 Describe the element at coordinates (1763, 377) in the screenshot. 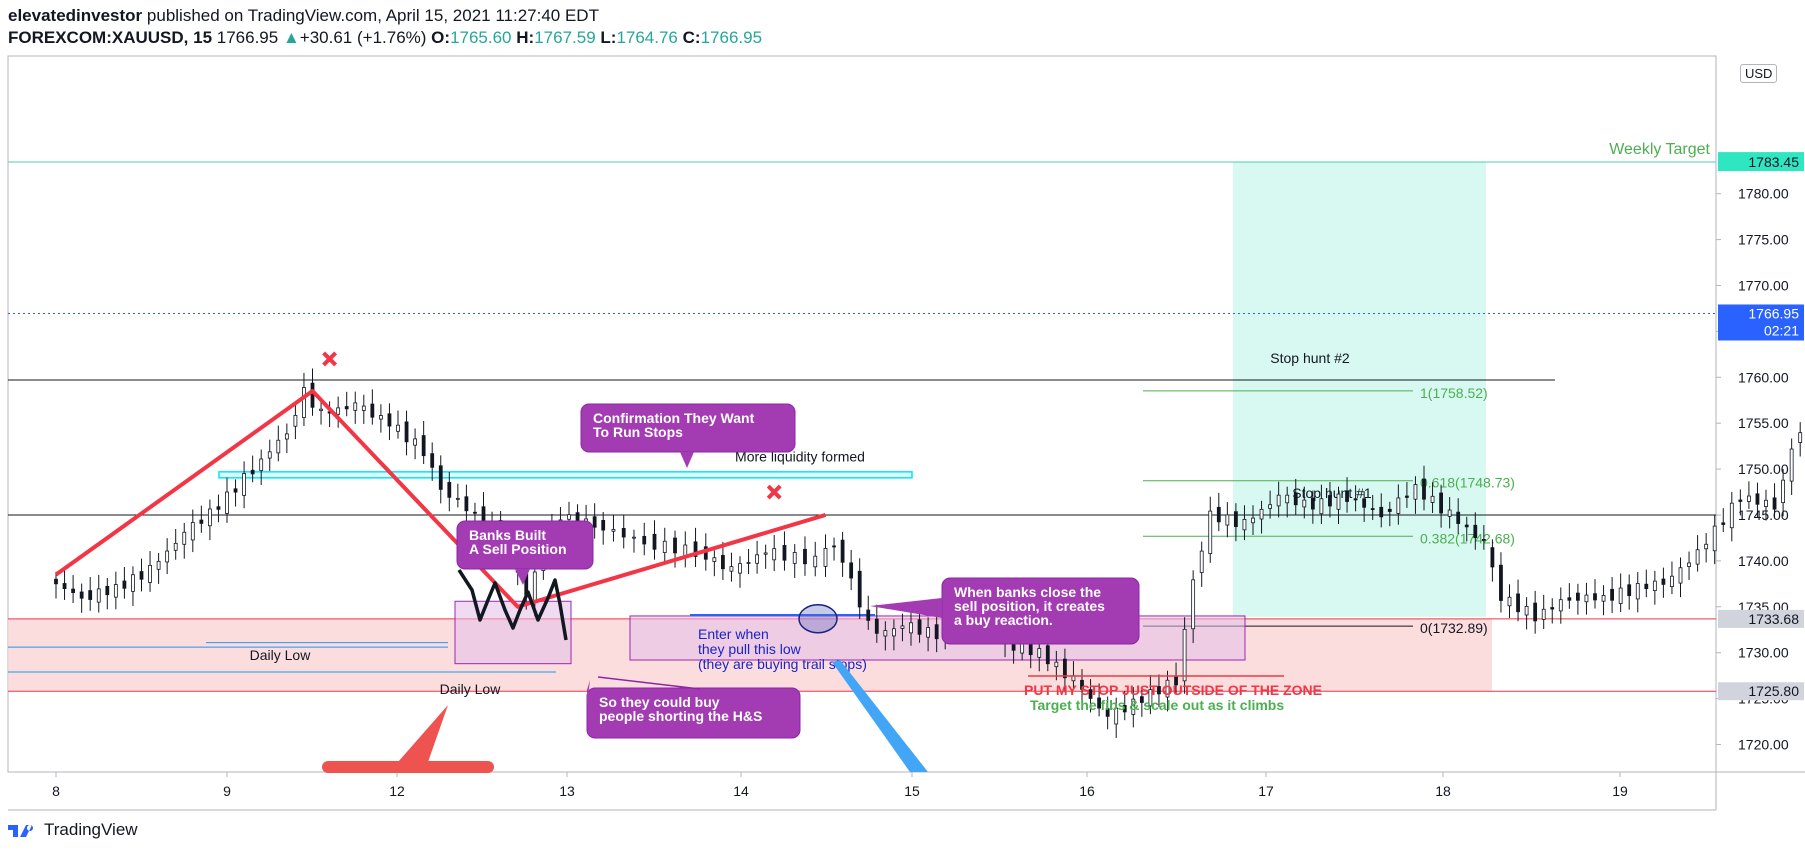

I see `y-tick-label-1760: 1760.00` at that location.